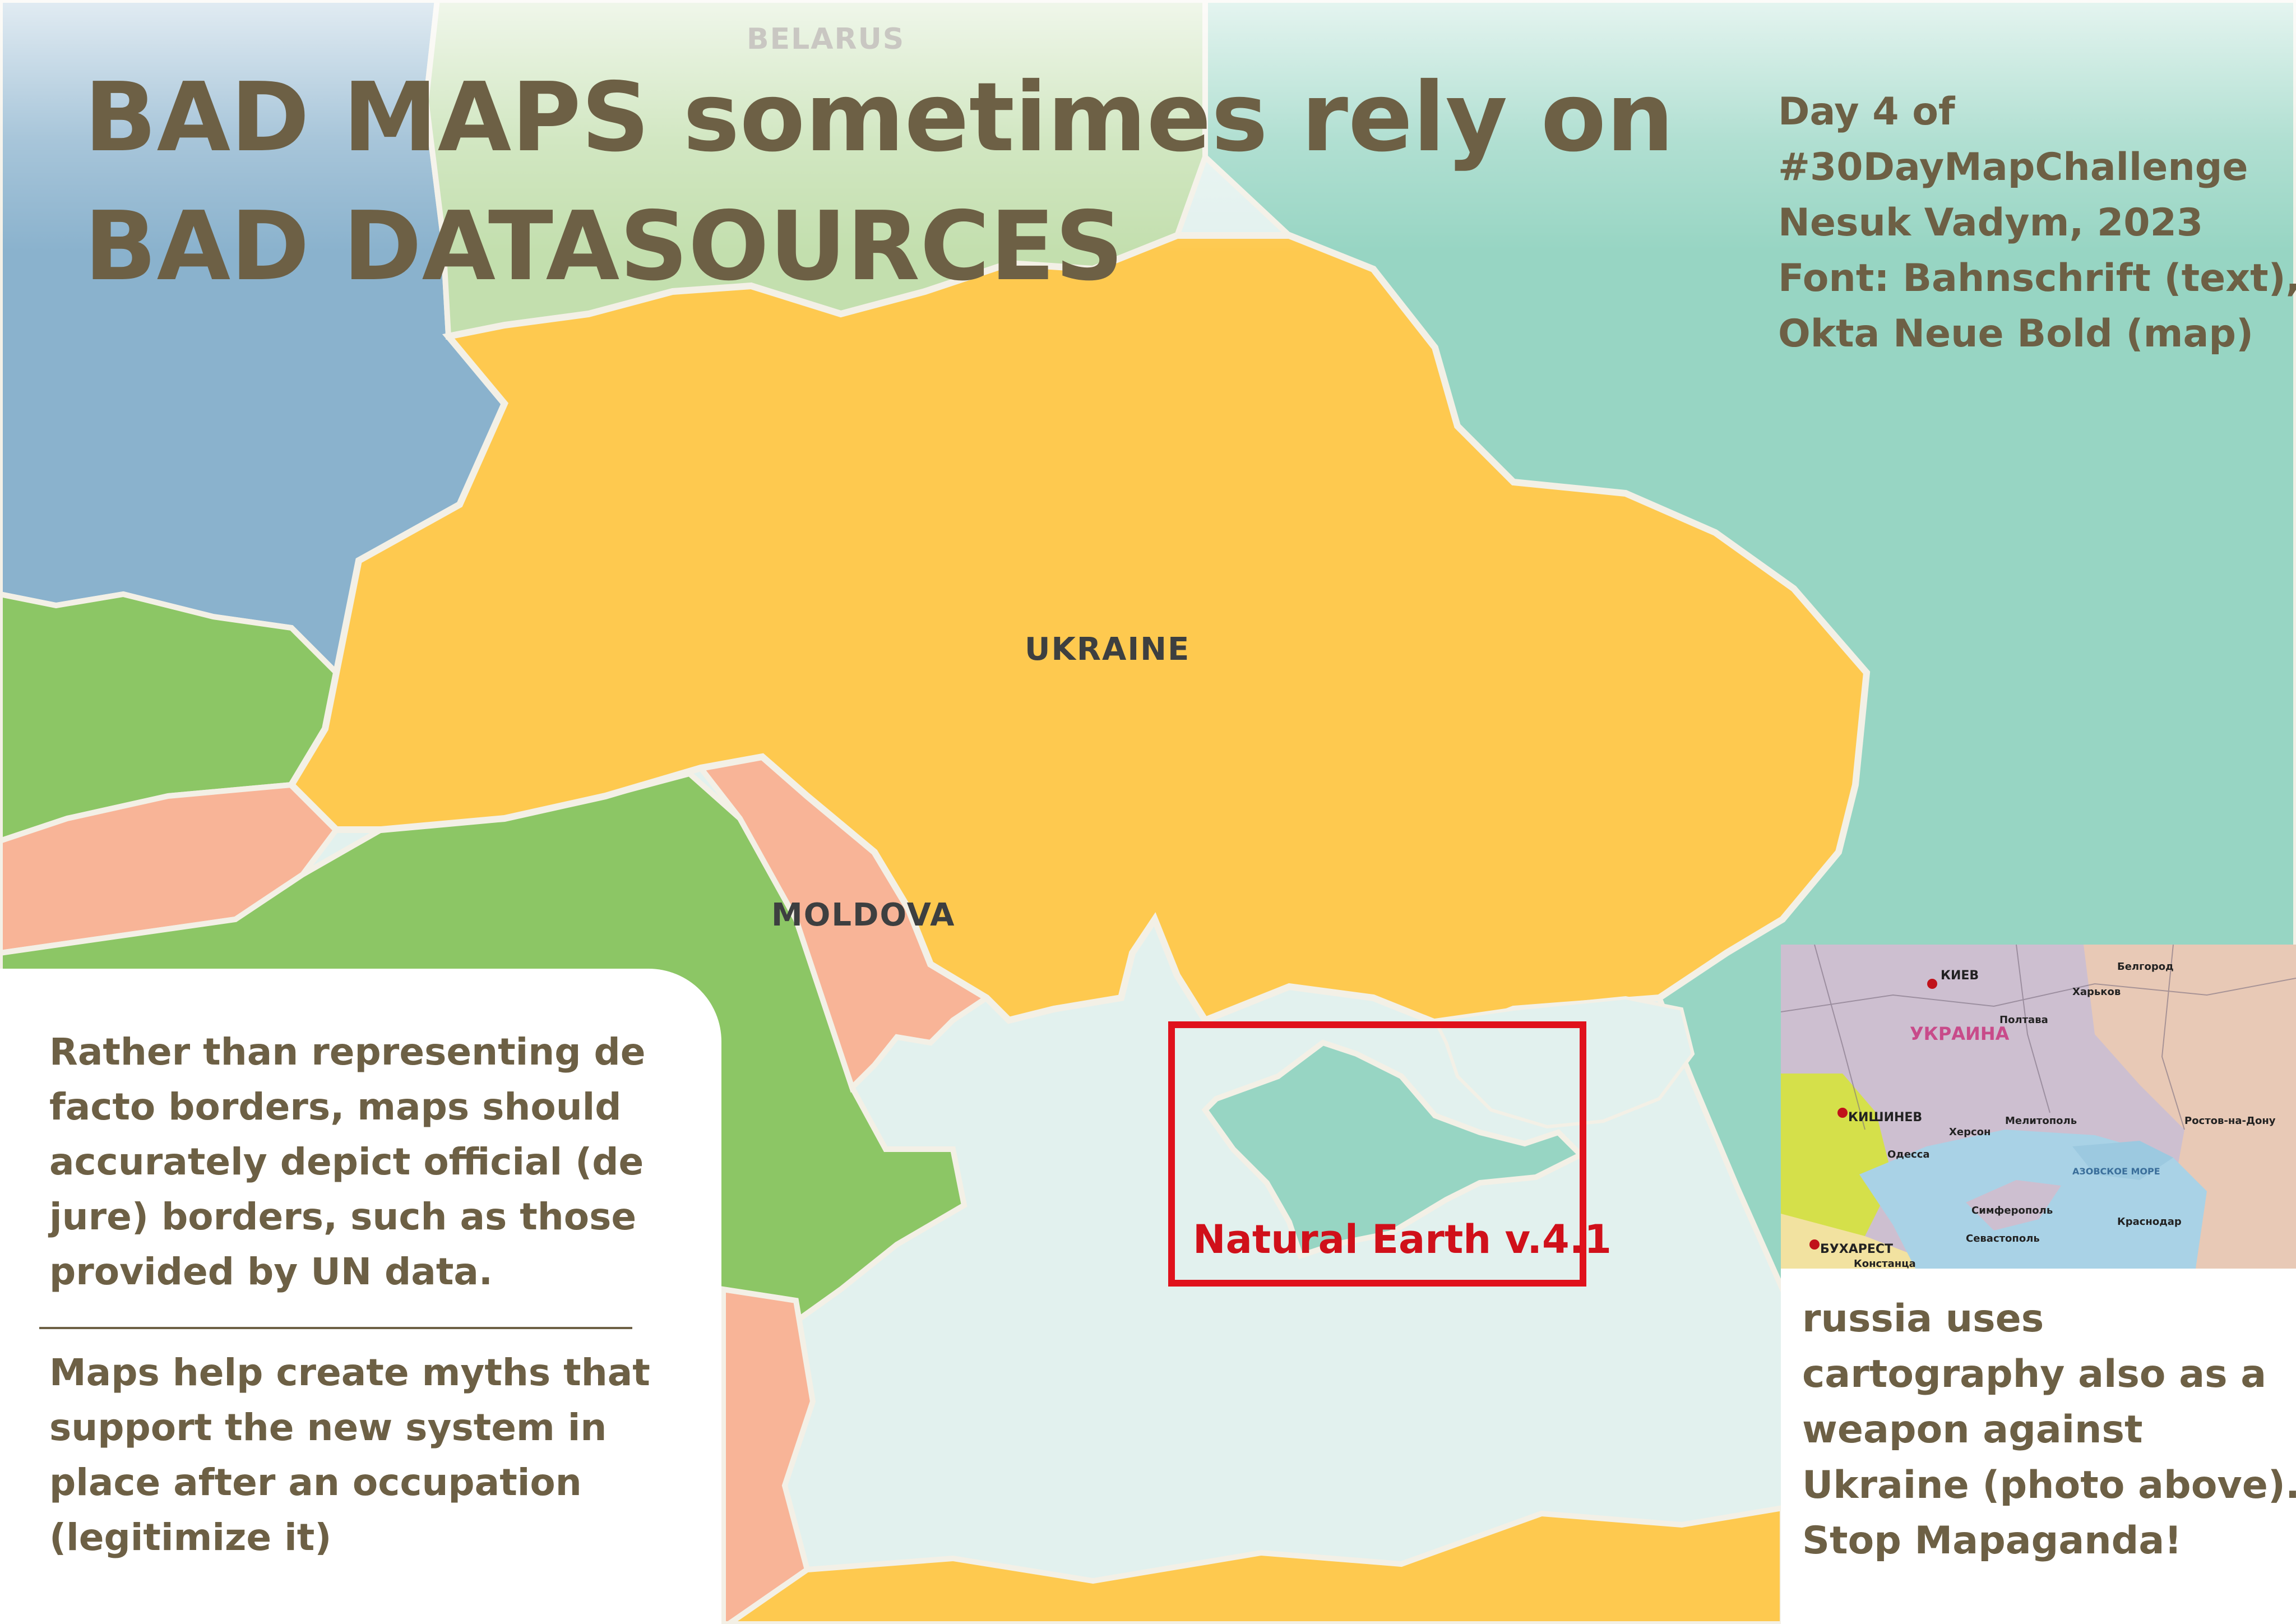  Describe the element at coordinates (1960, 976) in the screenshot. I see `photo-label-kiev: КИЕВ` at that location.